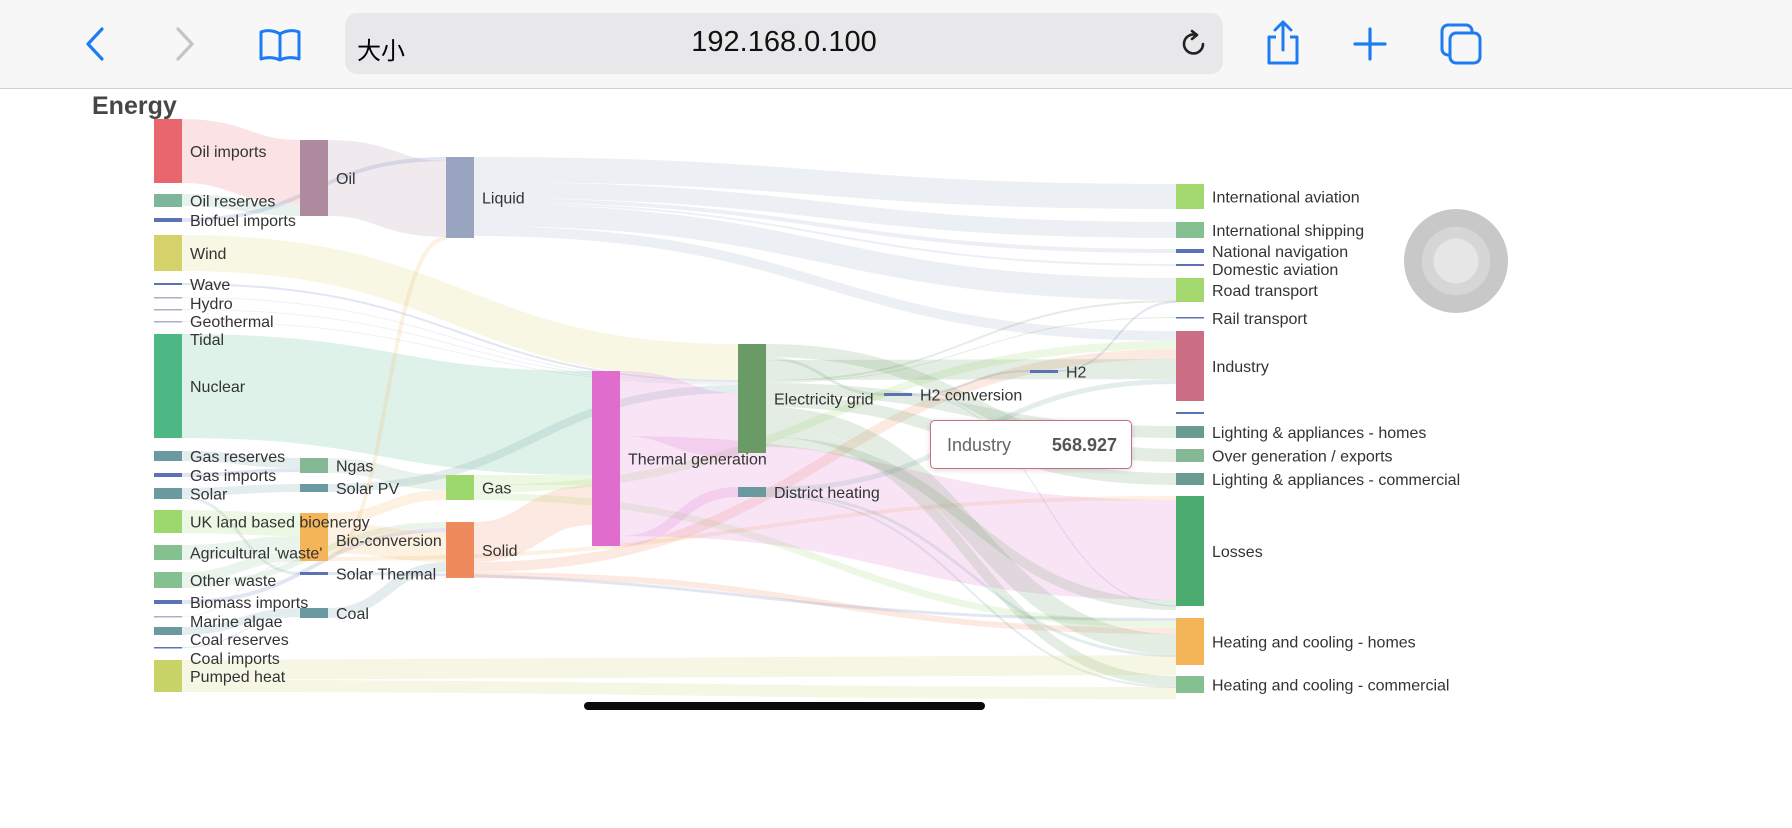 The height and width of the screenshot is (828, 1792). I want to click on node-solid, so click(460, 550).